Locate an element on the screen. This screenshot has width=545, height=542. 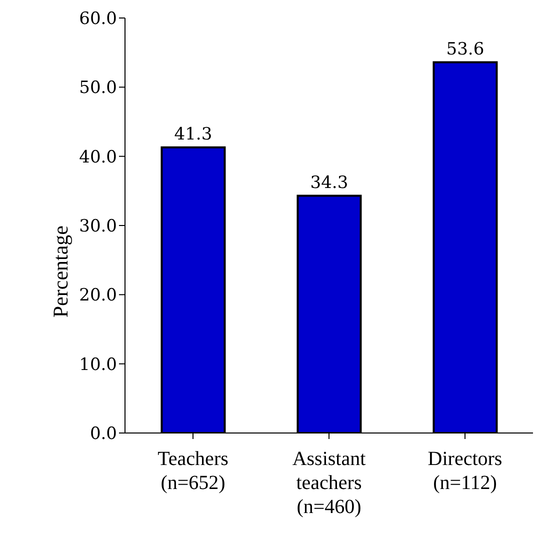
y-tick-label: 60.0 is located at coordinates (98, 19).